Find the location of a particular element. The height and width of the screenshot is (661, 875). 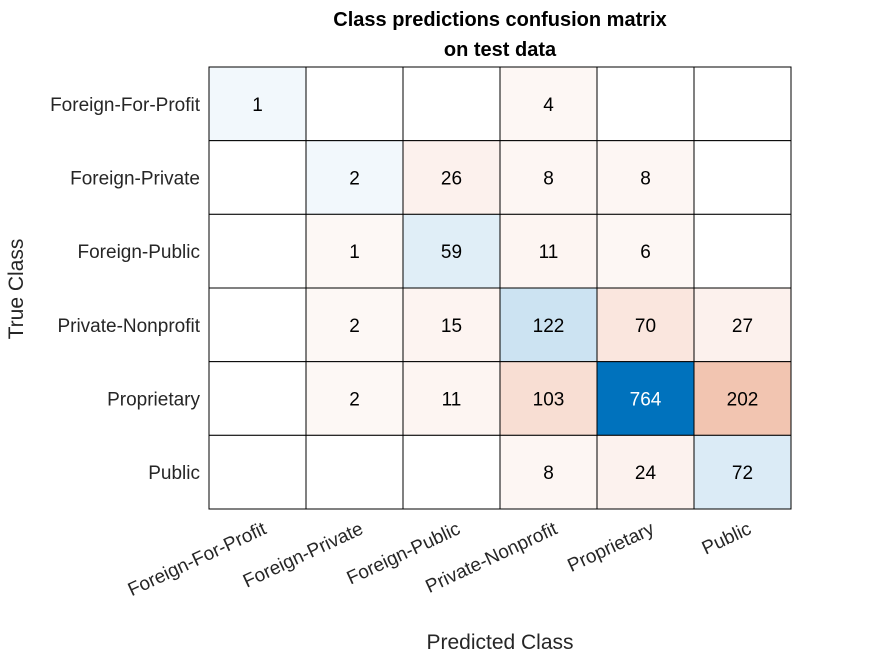

matrix-cell-r5-c5 is located at coordinates (742, 472).